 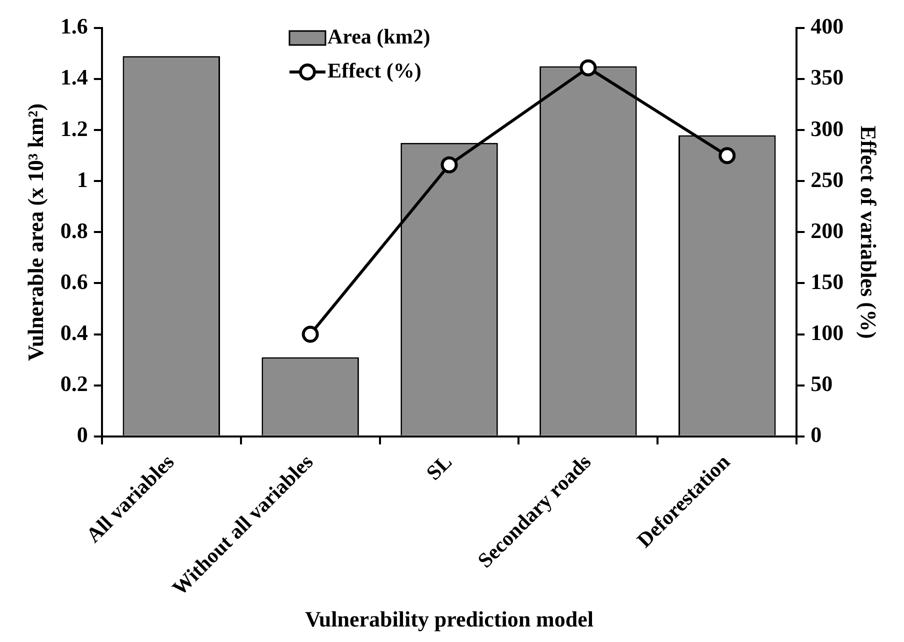 I want to click on x-tick-label: SL, so click(x=439, y=467).